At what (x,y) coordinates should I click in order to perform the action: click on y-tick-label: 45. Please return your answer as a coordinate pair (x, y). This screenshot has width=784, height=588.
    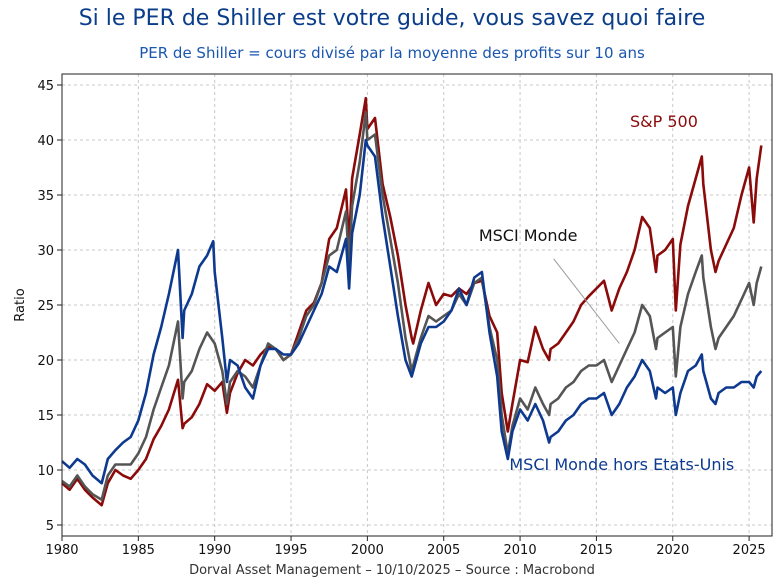
    Looking at the image, I should click on (45, 86).